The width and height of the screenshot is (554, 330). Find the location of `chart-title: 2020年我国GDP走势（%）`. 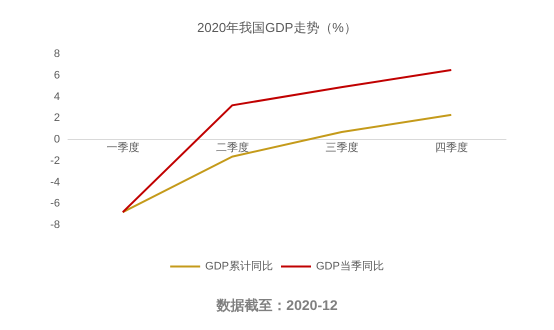

chart-title: 2020年我国GDP走势（%） is located at coordinates (277, 27).